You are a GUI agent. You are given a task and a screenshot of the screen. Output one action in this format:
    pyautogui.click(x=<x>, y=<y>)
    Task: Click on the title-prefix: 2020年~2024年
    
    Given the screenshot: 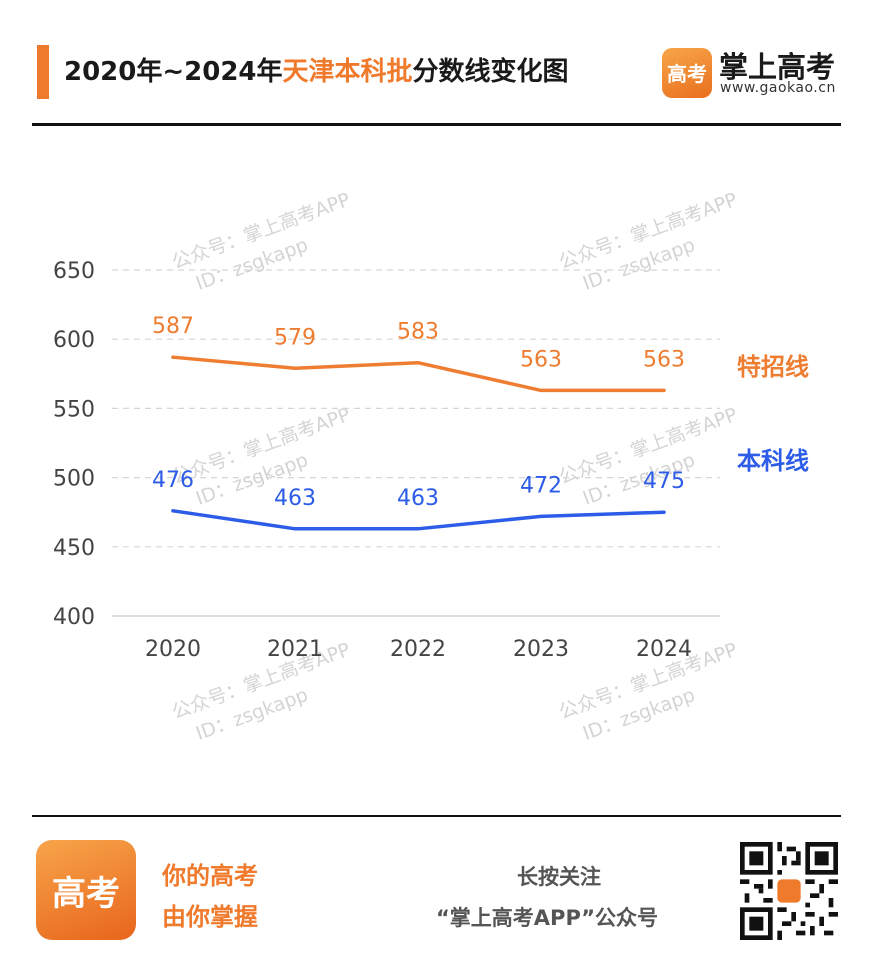 What is the action you would take?
    pyautogui.click(x=173, y=72)
    